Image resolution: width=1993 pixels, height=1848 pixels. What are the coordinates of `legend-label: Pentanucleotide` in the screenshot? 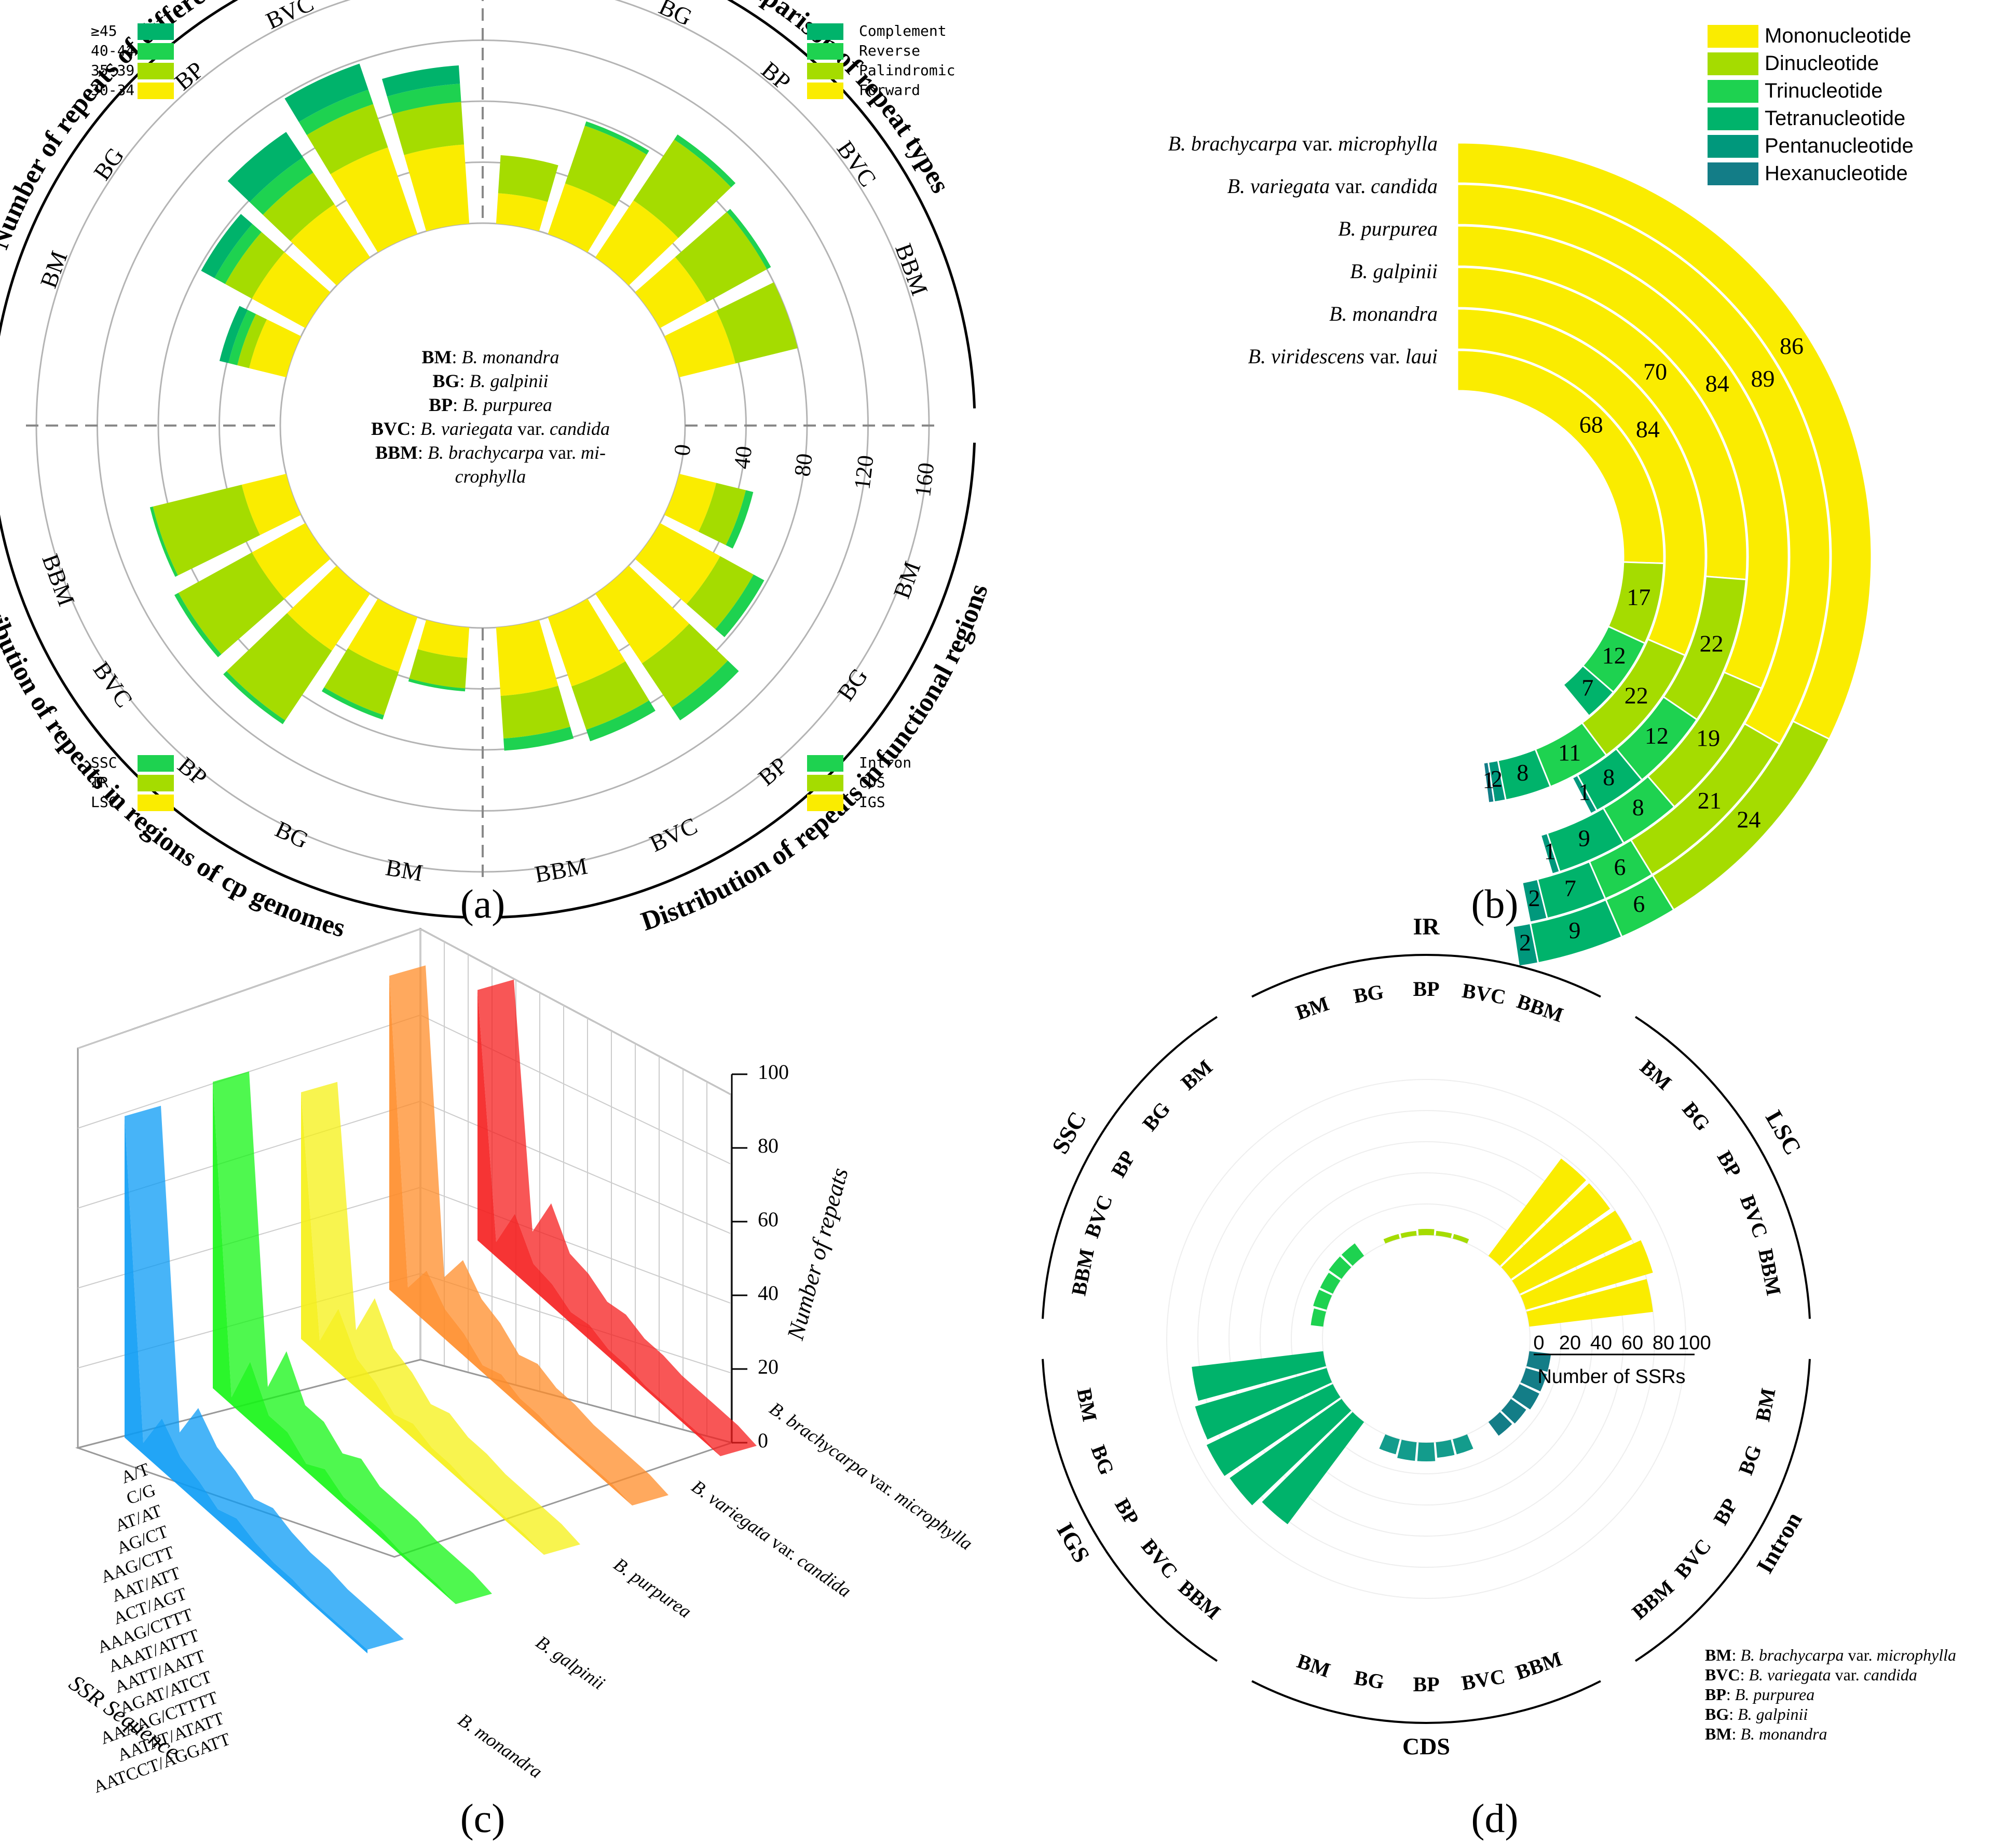 It's located at (1840, 145).